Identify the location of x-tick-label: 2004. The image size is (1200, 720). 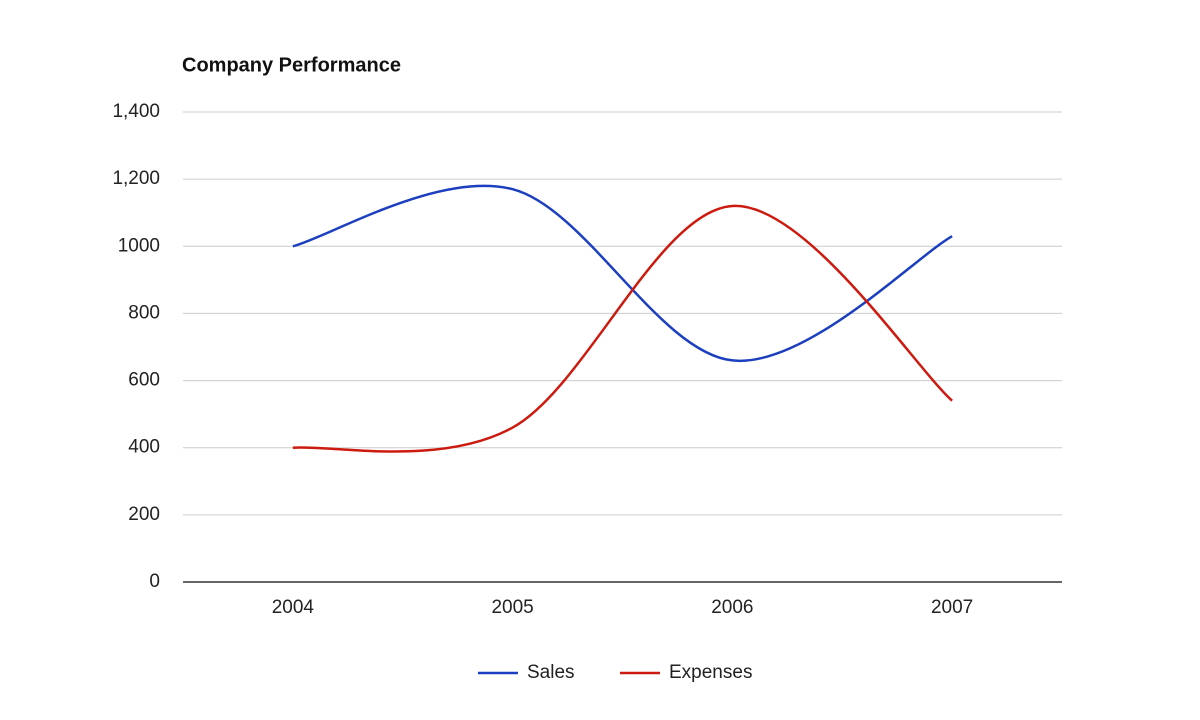
(293, 607).